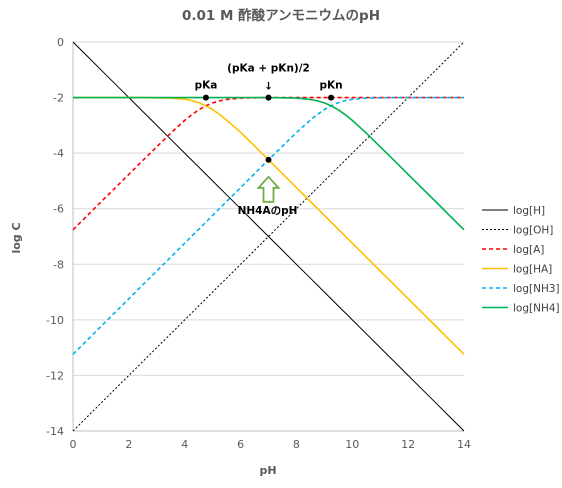 The width and height of the screenshot is (562, 488). Describe the element at coordinates (184, 444) in the screenshot. I see `x-tick-label: 4` at that location.